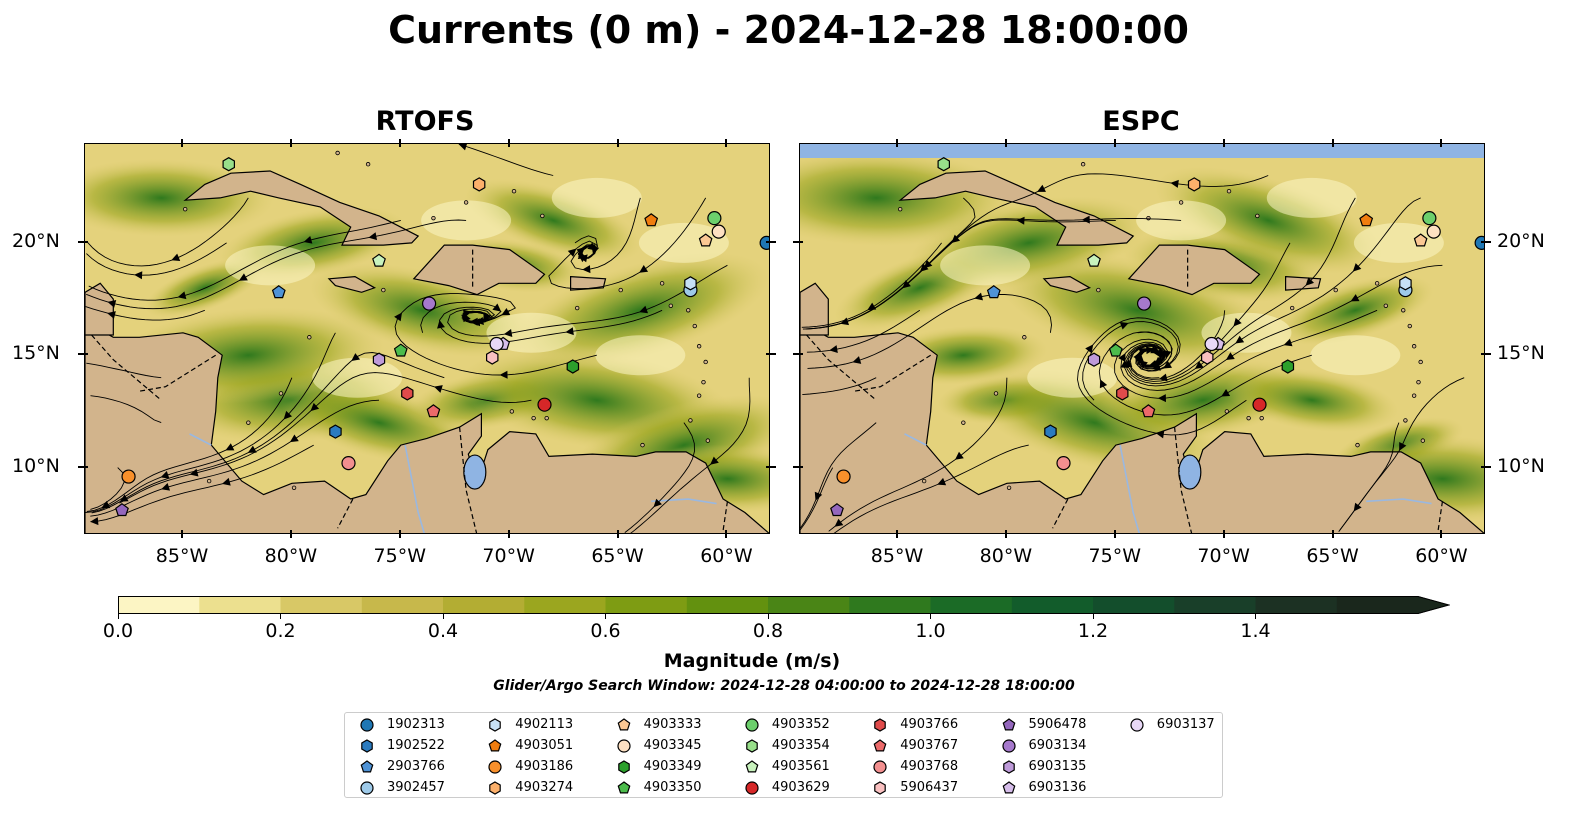 The height and width of the screenshot is (827, 1577). Describe the element at coordinates (544, 745) in the screenshot. I see `legend-label: 4903051` at that location.